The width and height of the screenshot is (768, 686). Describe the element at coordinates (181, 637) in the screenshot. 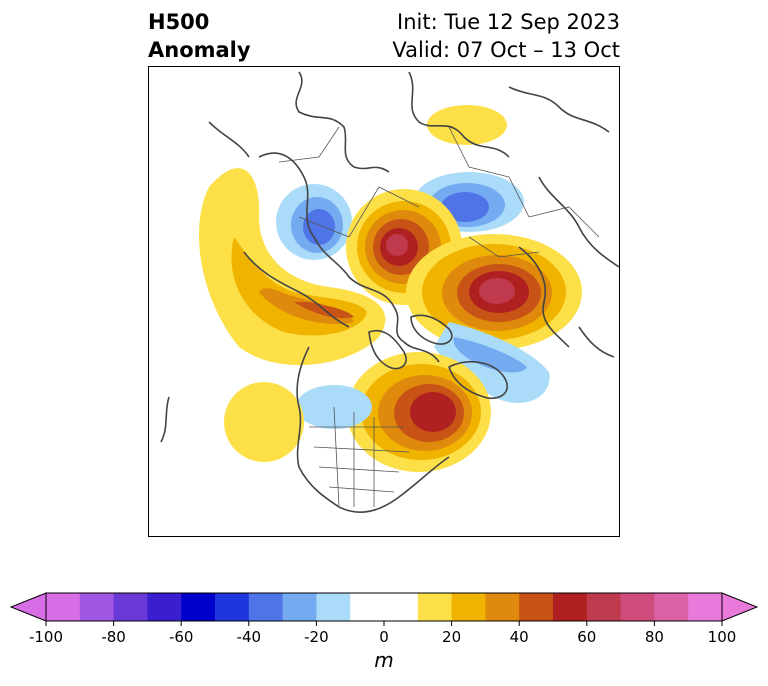

I see `colorbar-tick-label: -60` at that location.